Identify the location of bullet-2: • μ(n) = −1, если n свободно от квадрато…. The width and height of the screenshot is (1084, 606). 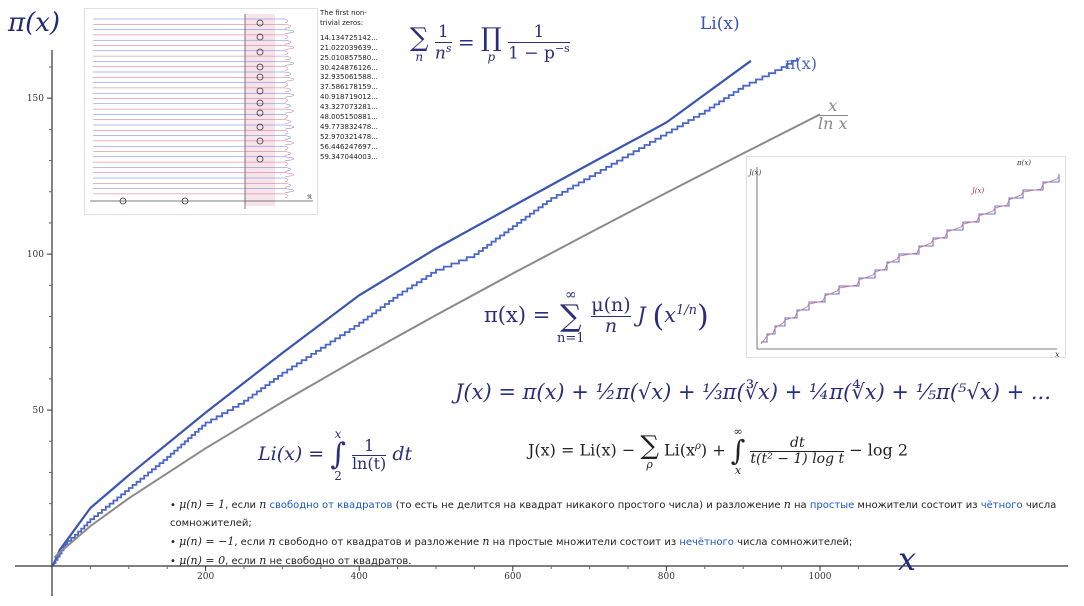
(511, 541).